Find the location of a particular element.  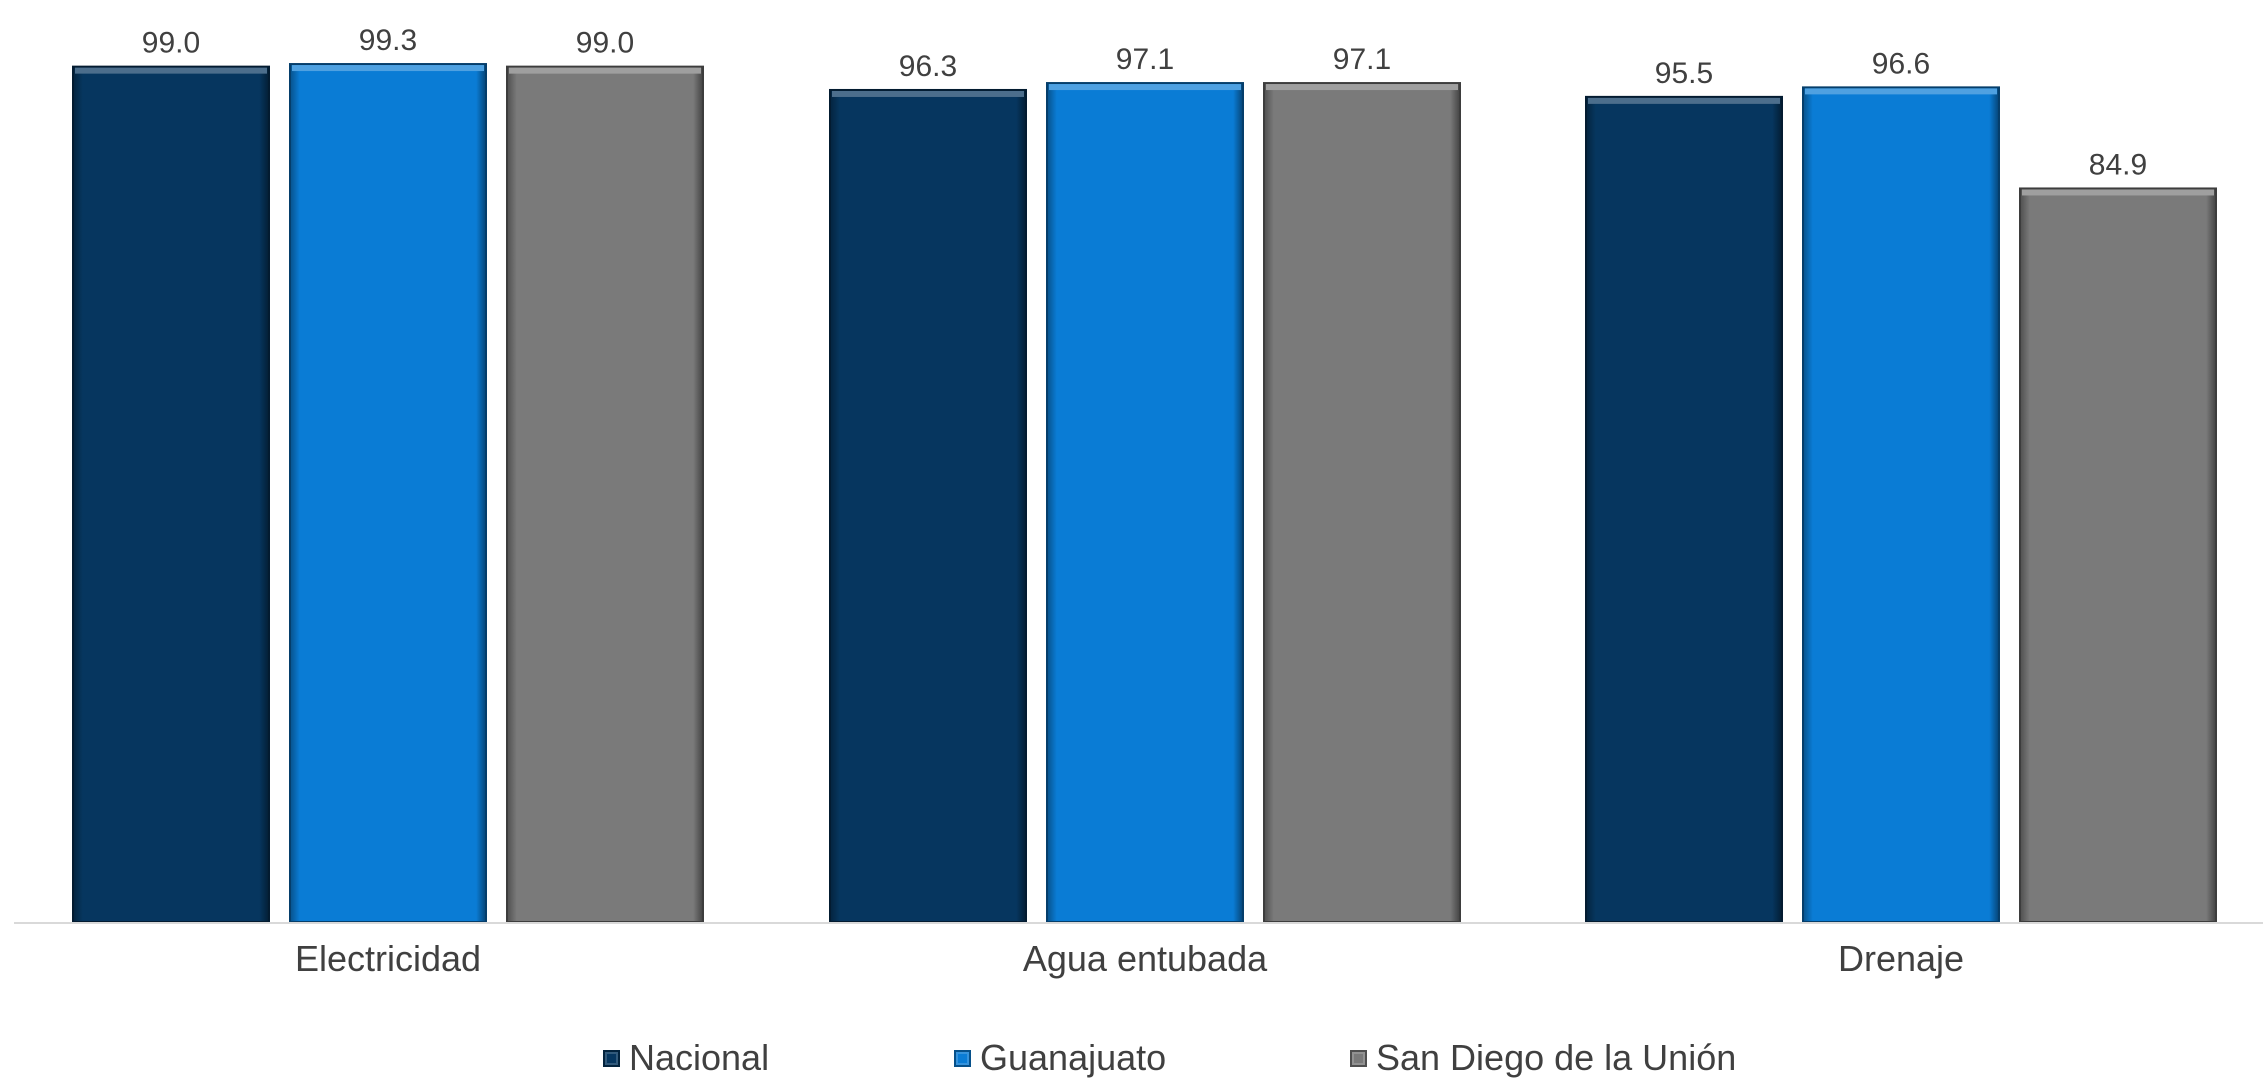

bar-rect-drenaje-nacional is located at coordinates (1684, 509).